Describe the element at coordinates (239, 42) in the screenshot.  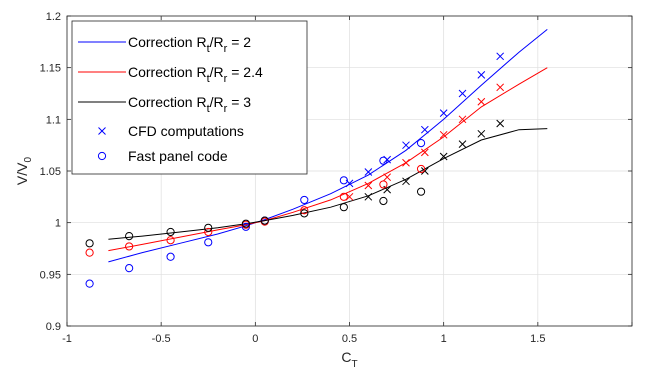
I see `legend-label-part: = 2` at that location.